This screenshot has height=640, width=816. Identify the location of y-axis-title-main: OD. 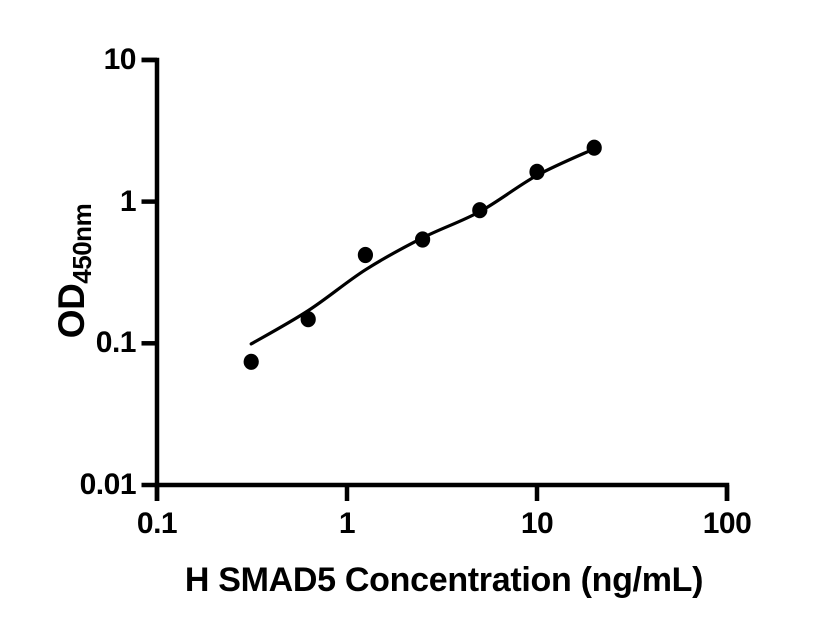
(71, 311).